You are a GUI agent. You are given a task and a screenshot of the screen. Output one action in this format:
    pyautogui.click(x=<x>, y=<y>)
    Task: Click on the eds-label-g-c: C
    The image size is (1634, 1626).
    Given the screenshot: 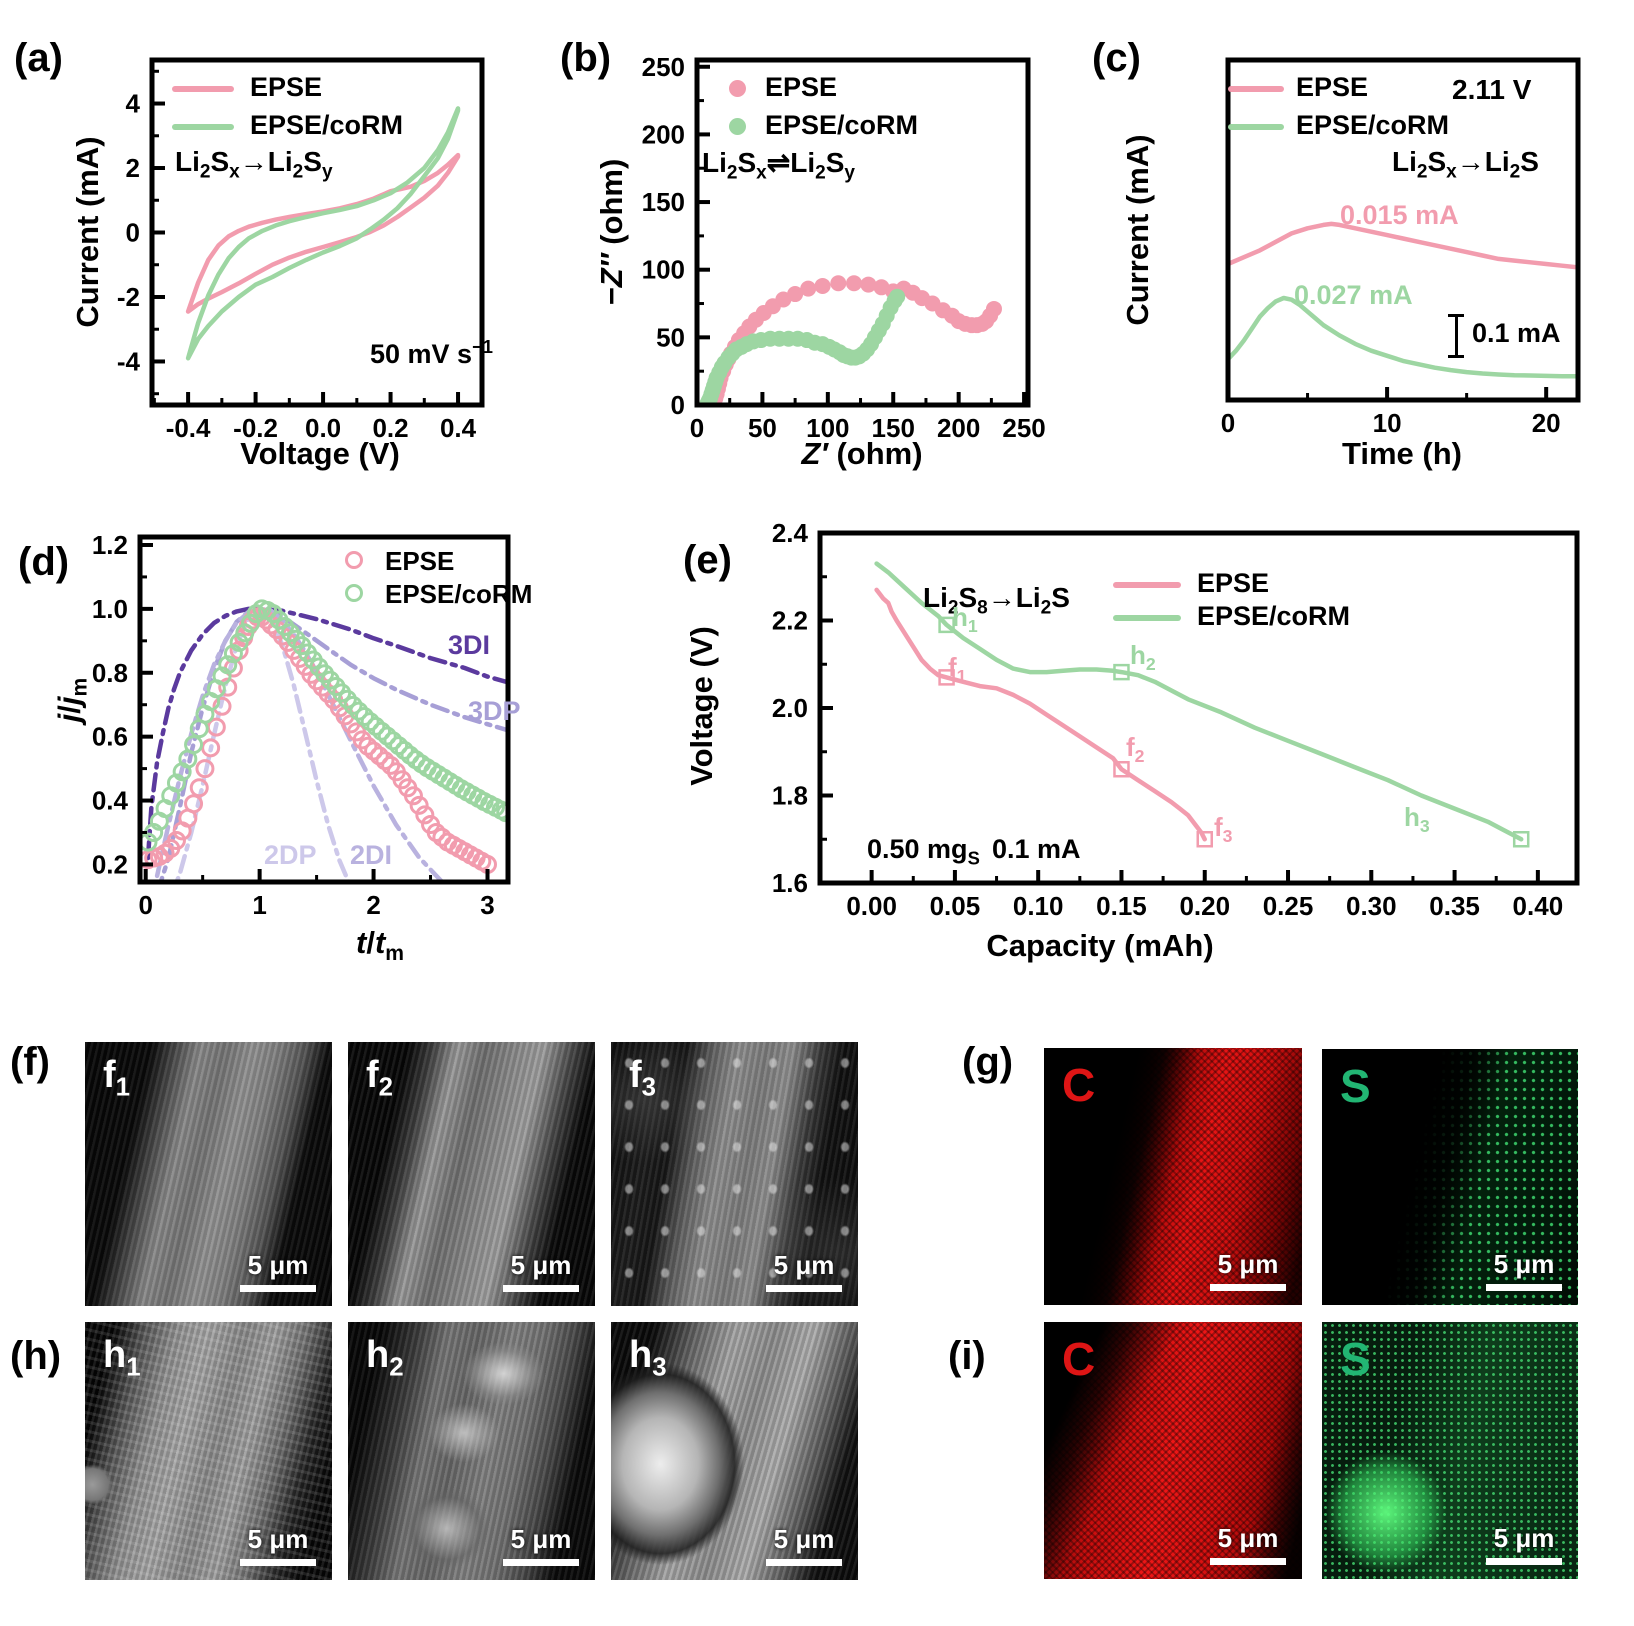 What is the action you would take?
    pyautogui.click(x=1079, y=1085)
    